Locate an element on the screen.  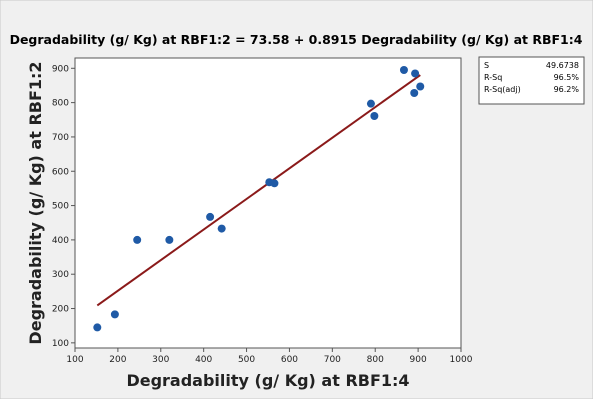
stats-value: 49.6738 is located at coordinates (562, 65).